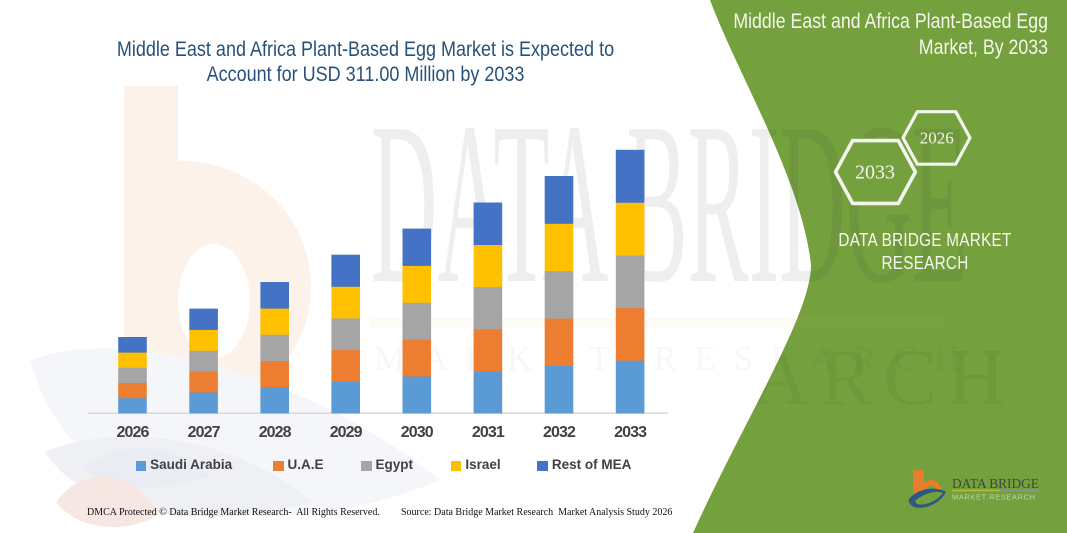  What do you see at coordinates (875, 173) in the screenshot?
I see `svg-text: 2033` at bounding box center [875, 173].